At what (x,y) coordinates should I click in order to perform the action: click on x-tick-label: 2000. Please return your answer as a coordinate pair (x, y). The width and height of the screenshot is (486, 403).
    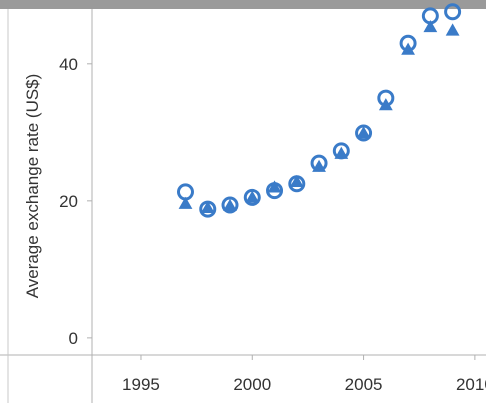
    Looking at the image, I should click on (252, 384).